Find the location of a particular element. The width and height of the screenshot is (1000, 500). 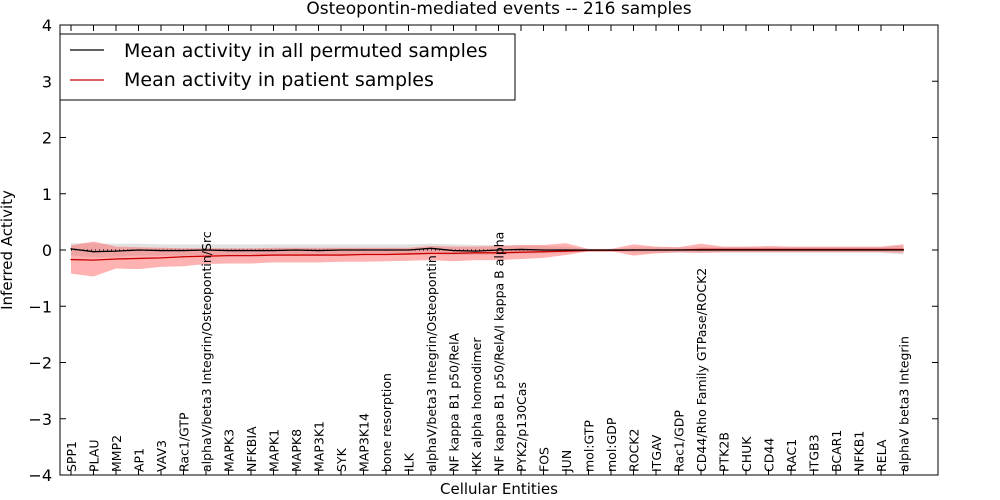

x-tick-label: ITGAV is located at coordinates (656, 453).